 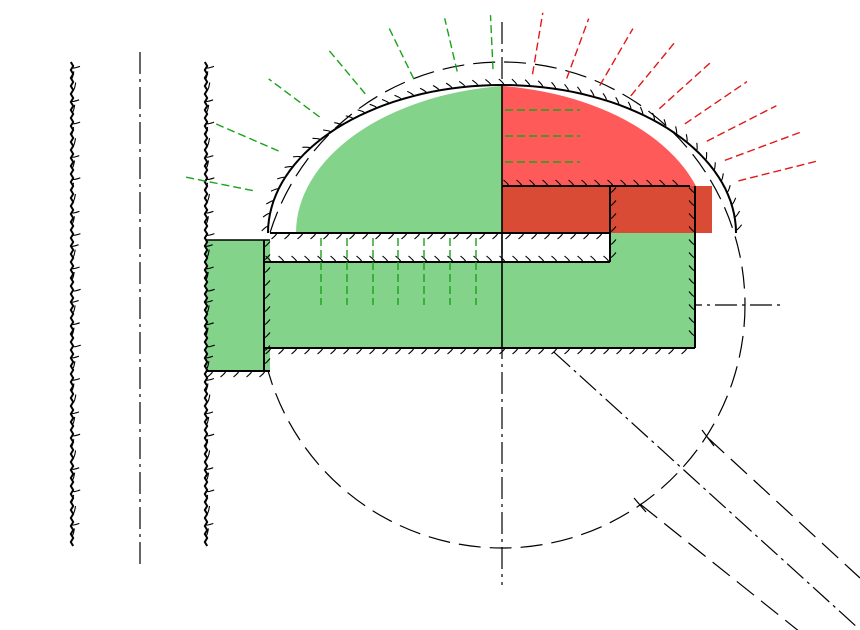 What do you see at coordinates (640, 505) in the screenshot?
I see `diagonal-end-tick-lower` at bounding box center [640, 505].